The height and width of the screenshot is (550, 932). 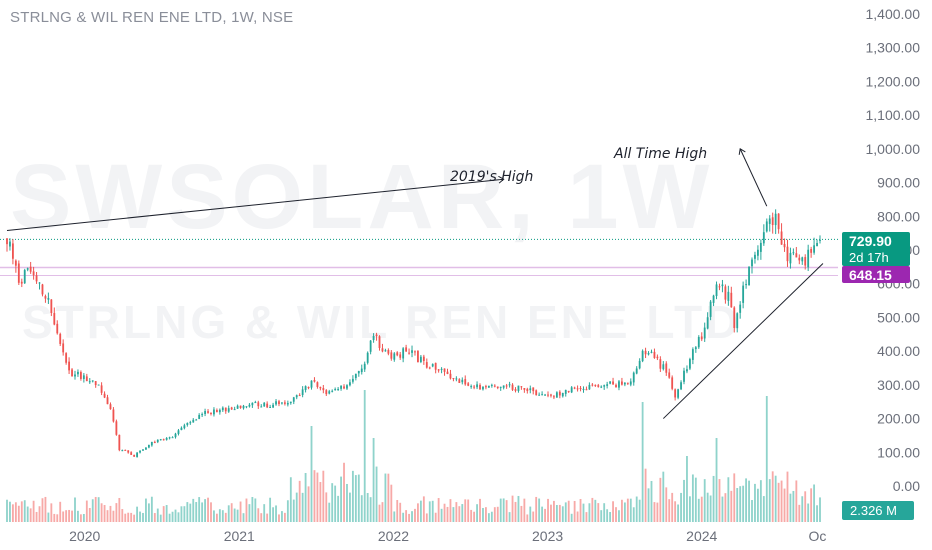 I want to click on y-tick-label: 400.00, so click(x=898, y=351).